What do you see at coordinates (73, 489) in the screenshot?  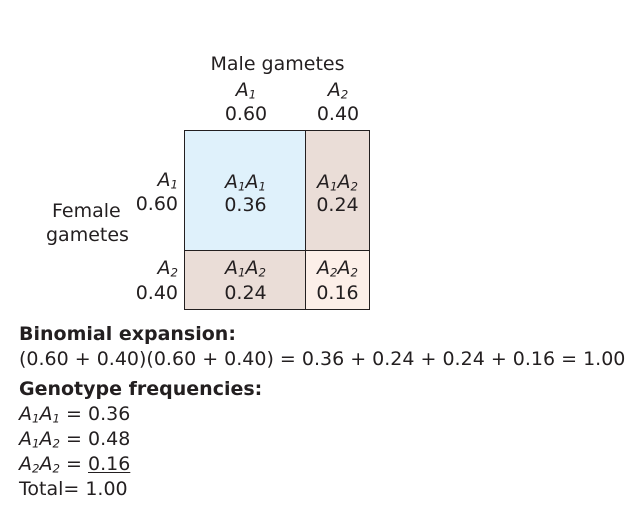 I see `genotype-total-row: Total= 1.00` at bounding box center [73, 489].